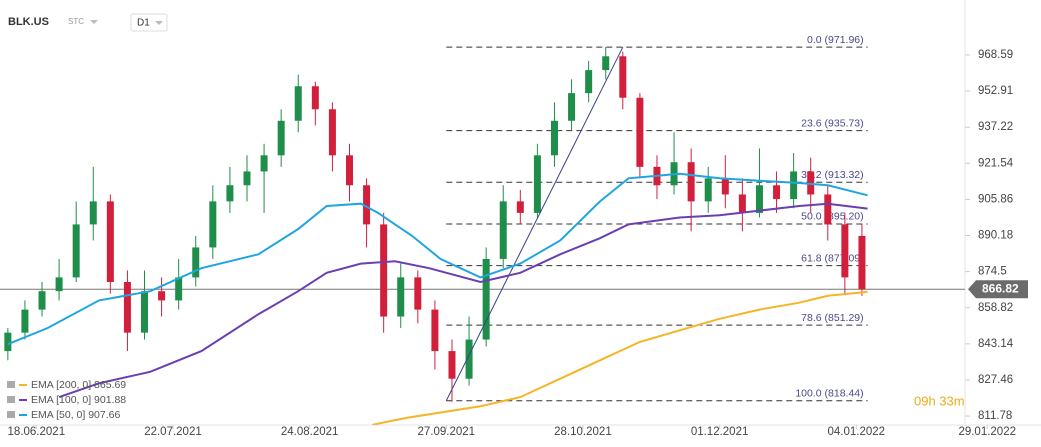 Image resolution: width=1041 pixels, height=447 pixels. Describe the element at coordinates (995, 416) in the screenshot. I see `y-tick-label: 811.78` at that location.